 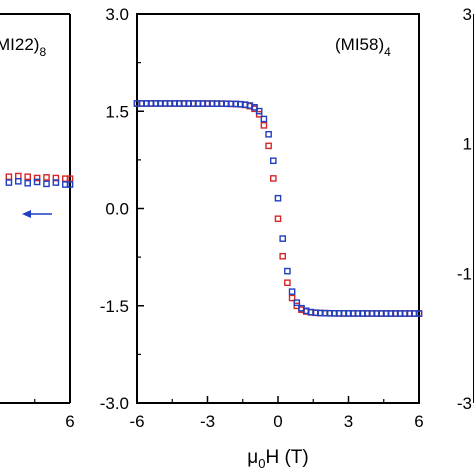 What do you see at coordinates (464, 403) in the screenshot?
I see `right-y-tick-label: -3` at bounding box center [464, 403].